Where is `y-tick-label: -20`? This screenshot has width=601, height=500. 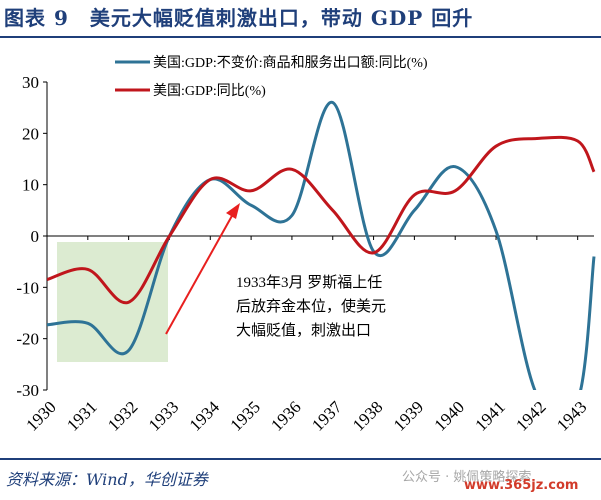 y-tick-label: -20 is located at coordinates (27, 339).